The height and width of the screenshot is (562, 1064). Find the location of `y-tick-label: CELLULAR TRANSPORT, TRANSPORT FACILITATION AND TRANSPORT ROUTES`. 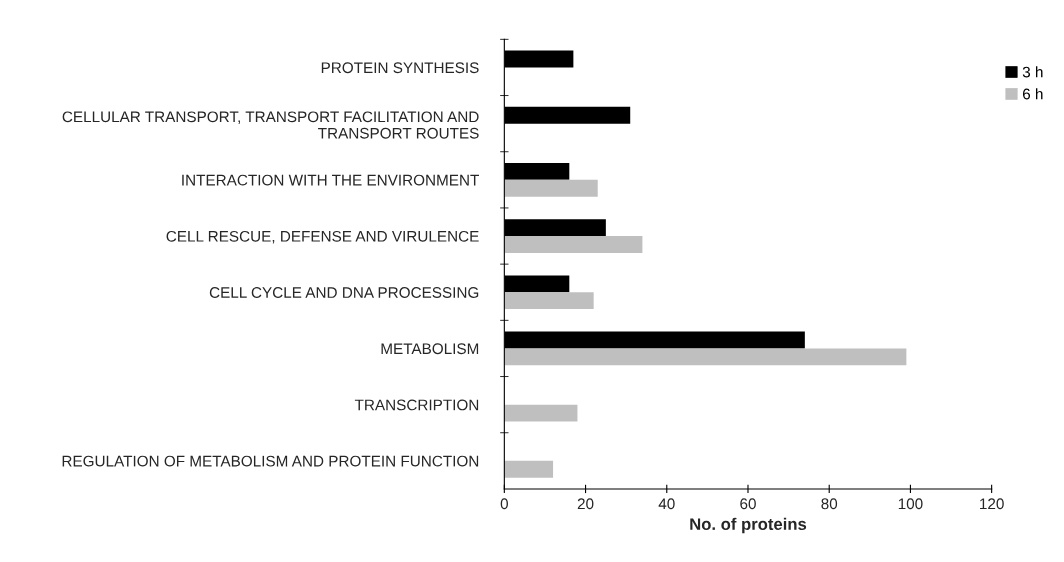

y-tick-label: CELLULAR TRANSPORT, TRANSPORT FACILITATION AND TRANSPORT ROUTES is located at coordinates (270, 125).